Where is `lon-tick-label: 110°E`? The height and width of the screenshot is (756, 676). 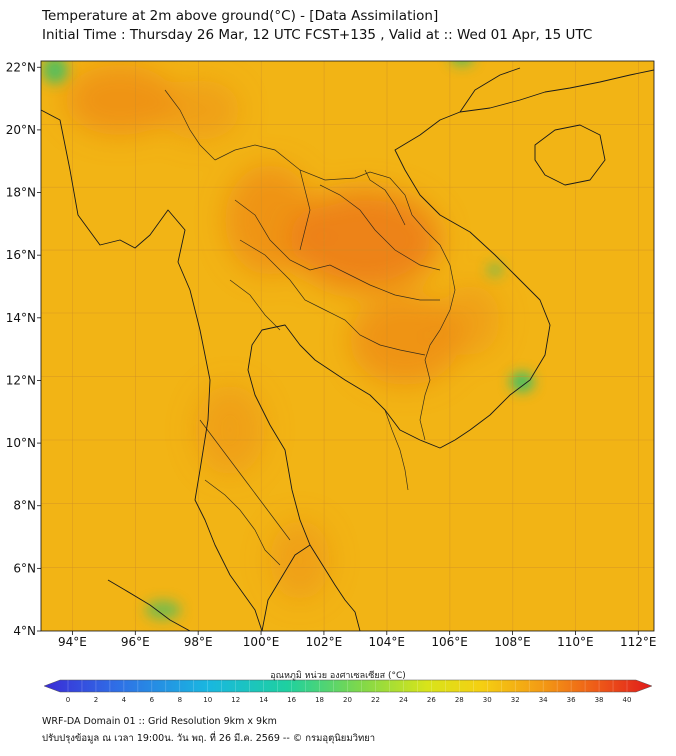 lon-tick-label: 110°E is located at coordinates (575, 642).